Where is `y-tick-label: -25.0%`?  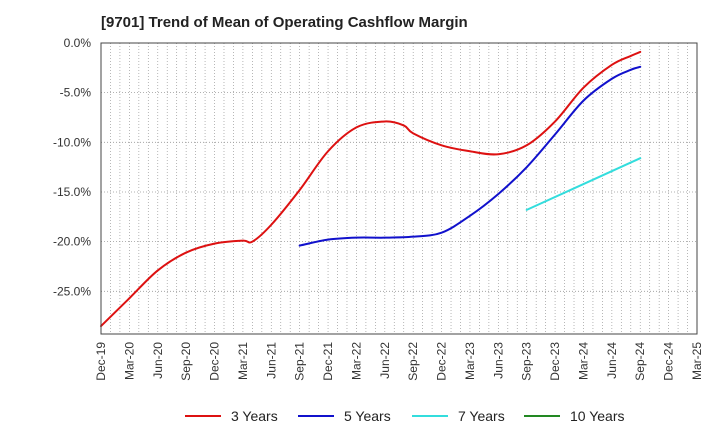 y-tick-label: -25.0% is located at coordinates (72, 291).